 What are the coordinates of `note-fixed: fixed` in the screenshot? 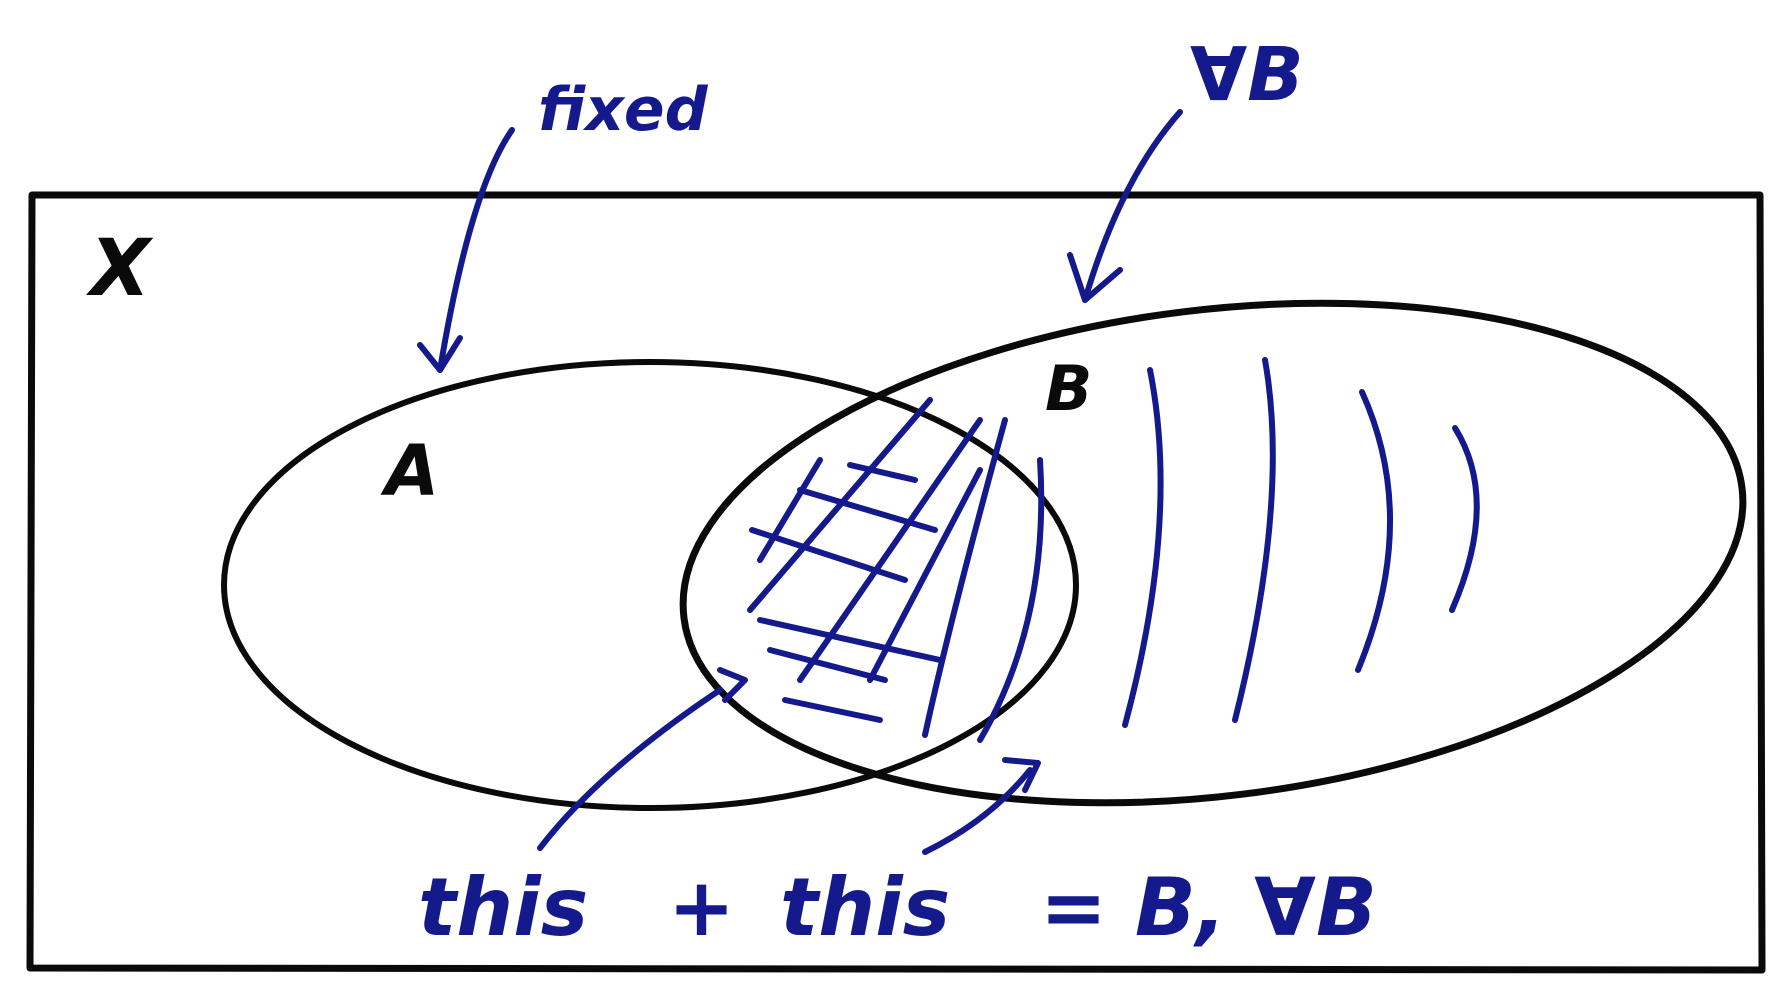 It's located at (623, 110).